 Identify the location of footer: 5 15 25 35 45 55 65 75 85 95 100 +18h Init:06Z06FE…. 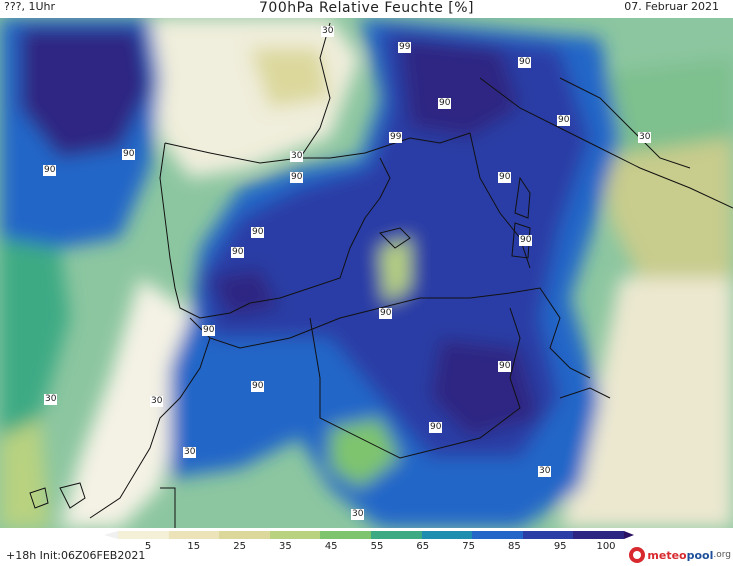
(366, 547).